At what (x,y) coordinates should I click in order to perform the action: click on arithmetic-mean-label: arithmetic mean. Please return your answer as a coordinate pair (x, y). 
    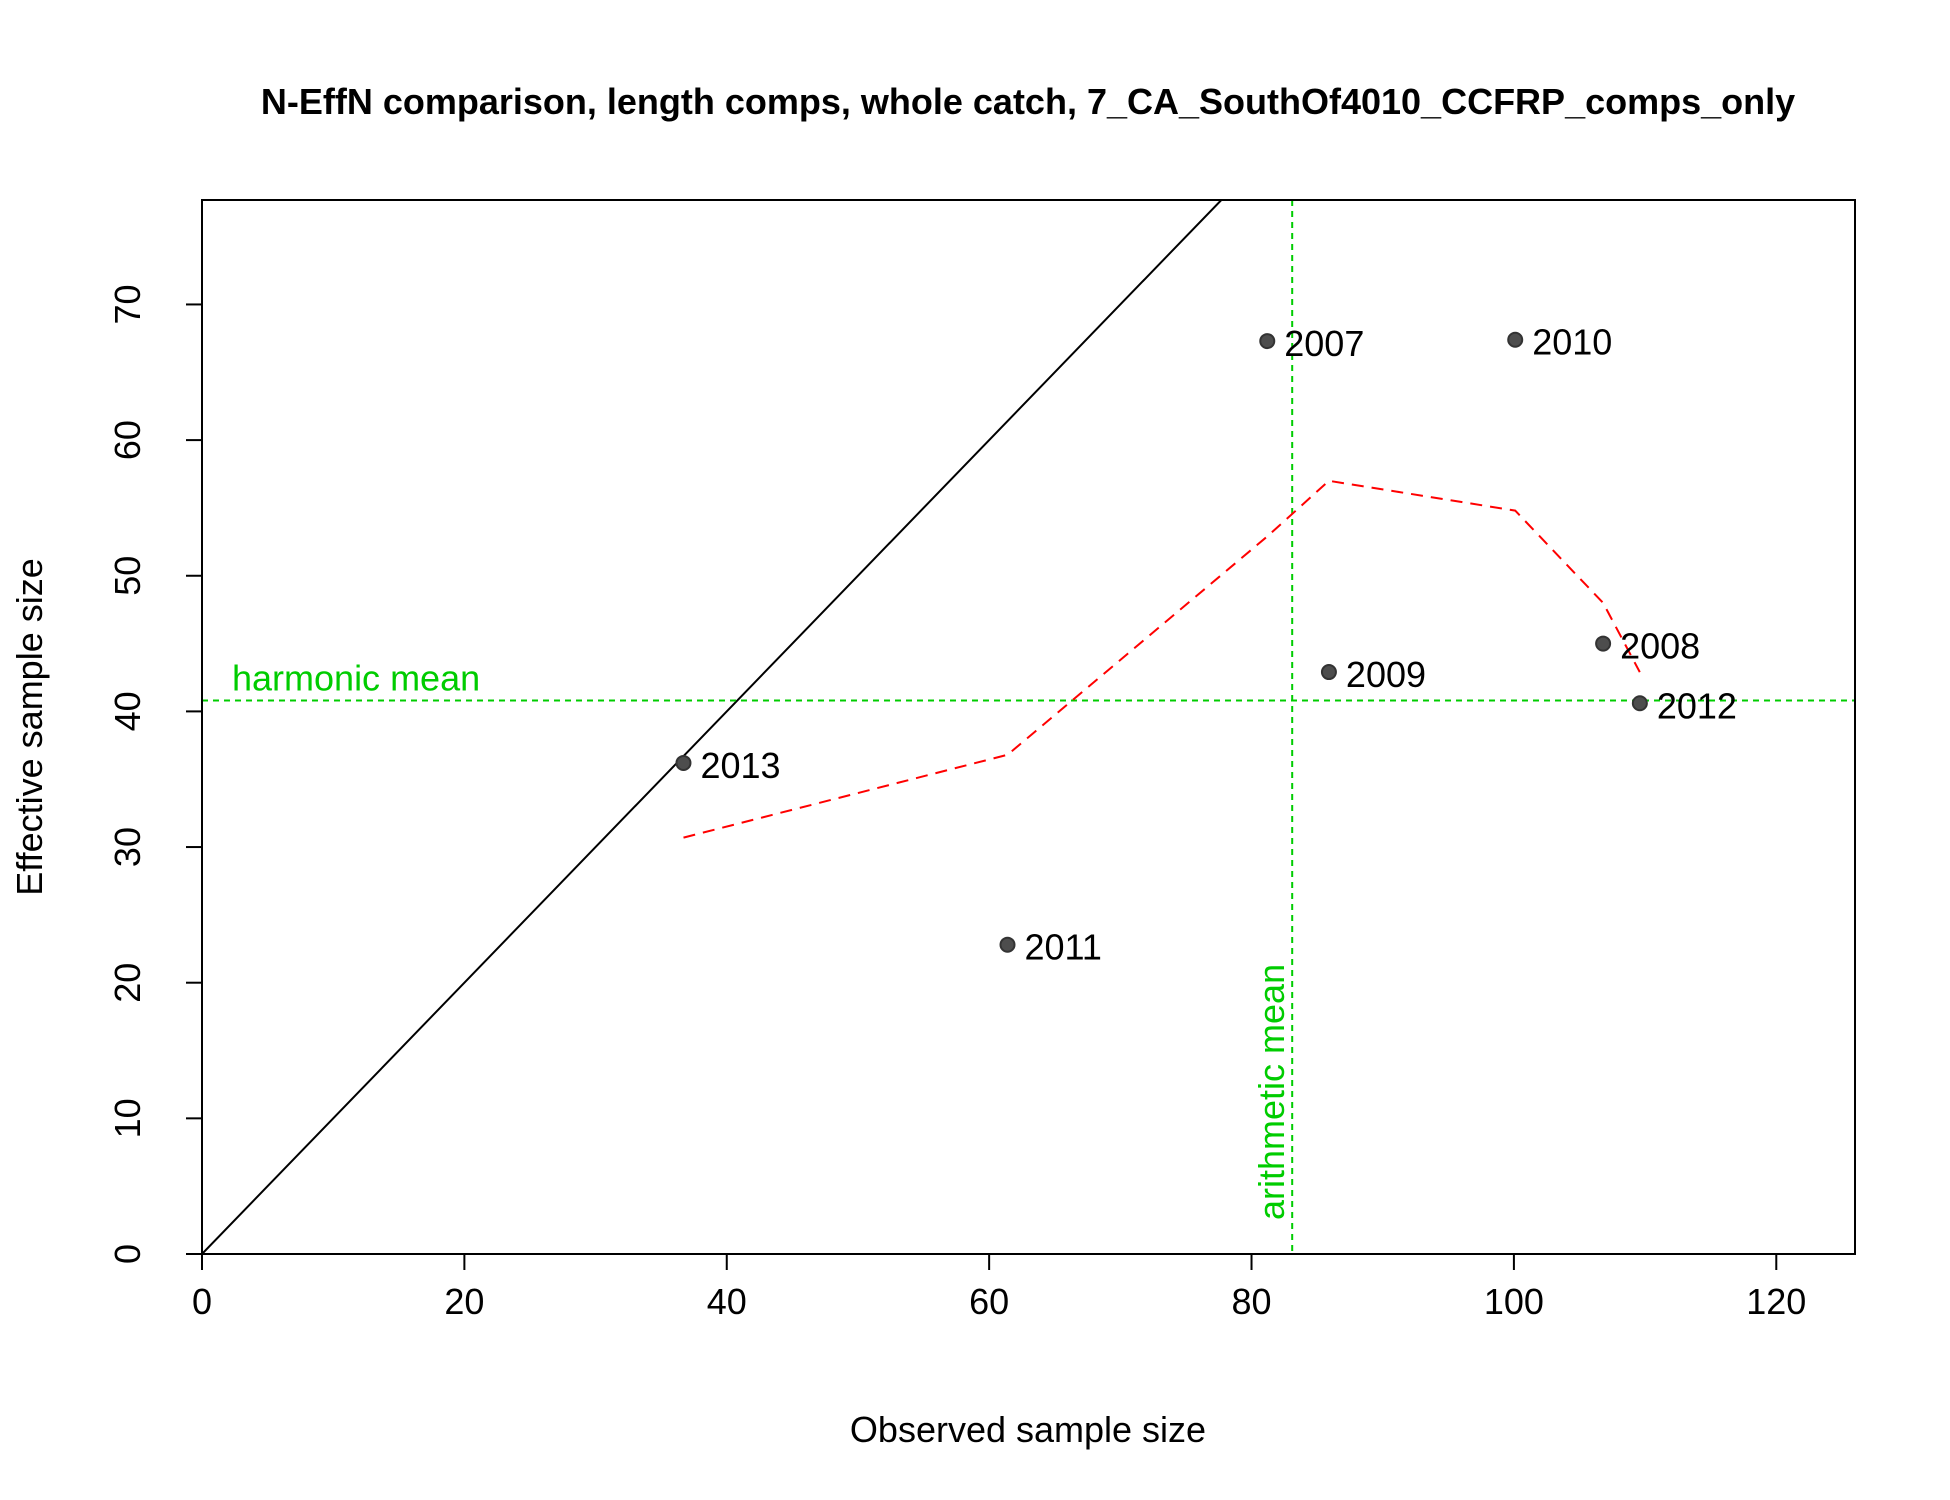
    Looking at the image, I should click on (1271, 1092).